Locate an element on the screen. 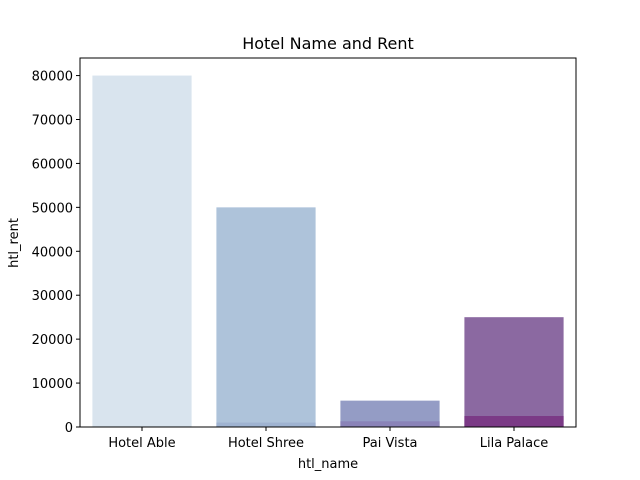 Image resolution: width=640 pixels, height=480 pixels. bar-series0-lila-palace is located at coordinates (514, 372).